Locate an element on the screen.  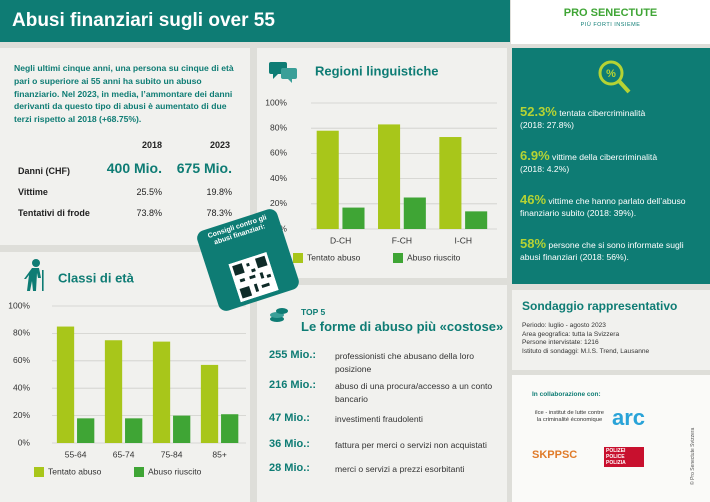
top5-amount: 36 Mio.: is located at coordinates (289, 444).